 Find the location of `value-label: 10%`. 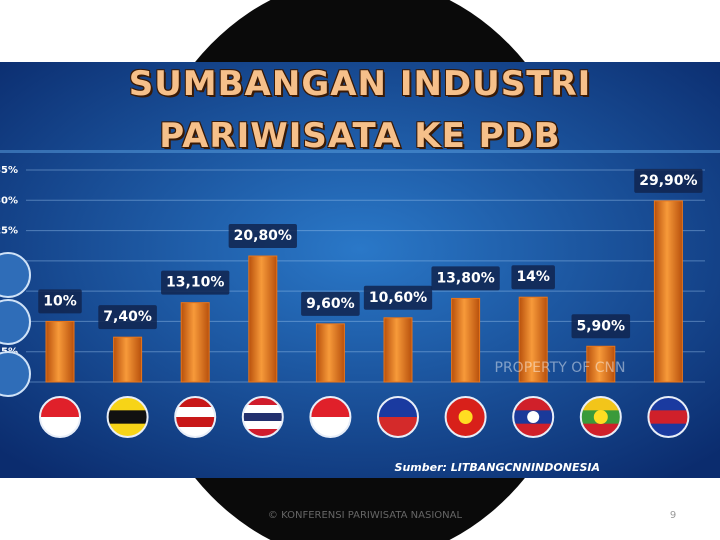

value-label: 10% is located at coordinates (60, 301).